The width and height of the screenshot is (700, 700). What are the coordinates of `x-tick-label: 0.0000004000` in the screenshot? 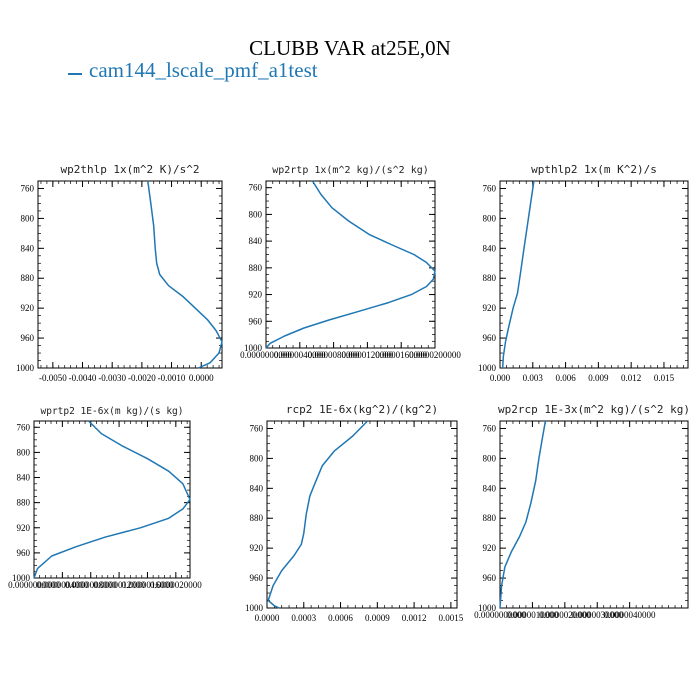 It's located at (62, 585).